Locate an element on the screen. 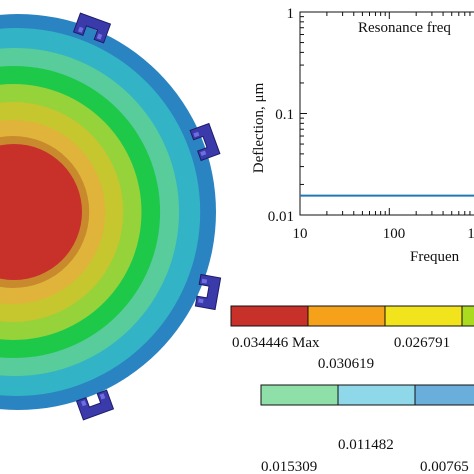 The image size is (474, 474). legend-label-max: 0.034446 Max is located at coordinates (276, 343).